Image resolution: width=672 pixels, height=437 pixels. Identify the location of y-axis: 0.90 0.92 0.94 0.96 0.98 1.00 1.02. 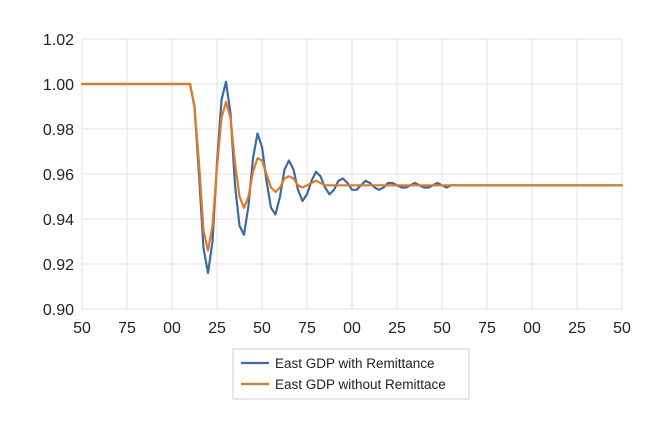
(58, 175).